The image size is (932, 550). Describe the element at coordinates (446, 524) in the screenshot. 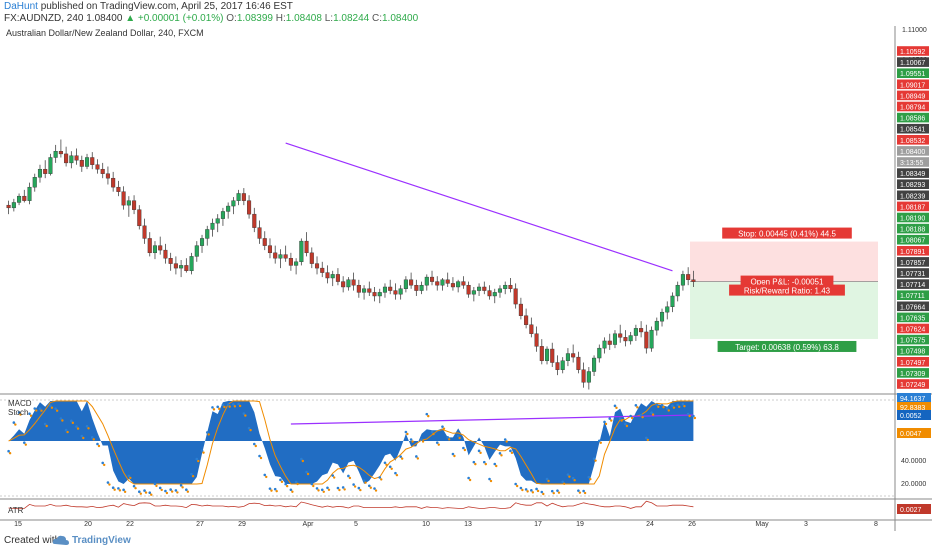

I see `time-axis: 15 20 22 27 29 Apr 5 10 13 17 19 24 26 May 3 8` at that location.